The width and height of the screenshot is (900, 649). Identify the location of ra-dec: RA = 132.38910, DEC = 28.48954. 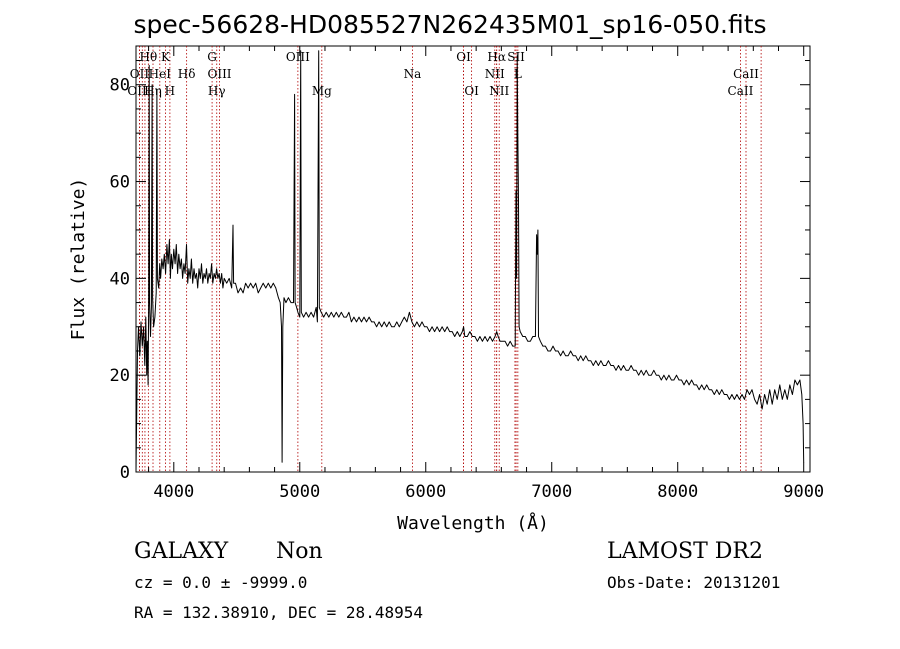
(278, 612).